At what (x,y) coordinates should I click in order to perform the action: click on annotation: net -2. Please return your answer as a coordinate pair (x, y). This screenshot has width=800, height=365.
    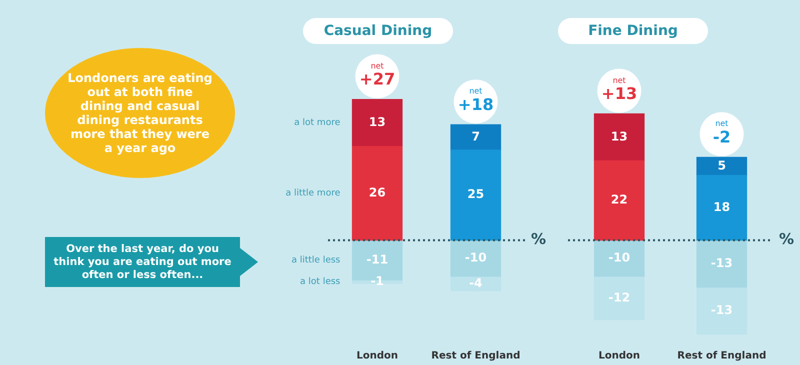
    Looking at the image, I should click on (721, 132).